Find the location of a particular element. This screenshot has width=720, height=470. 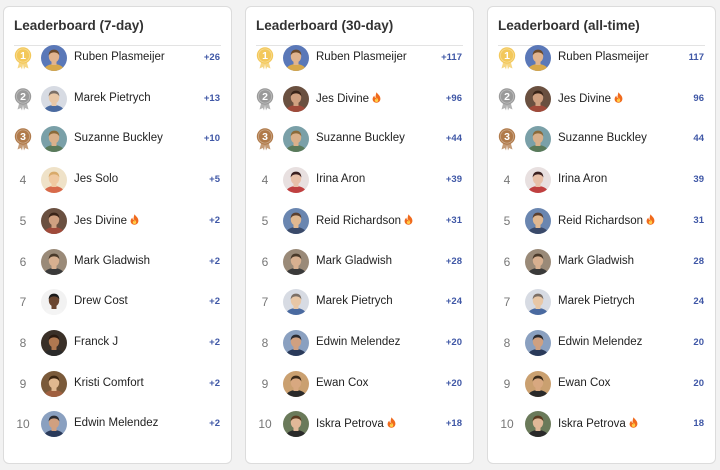

leaderboard-row: 7 Marek Pietrych +24 is located at coordinates (359, 302).